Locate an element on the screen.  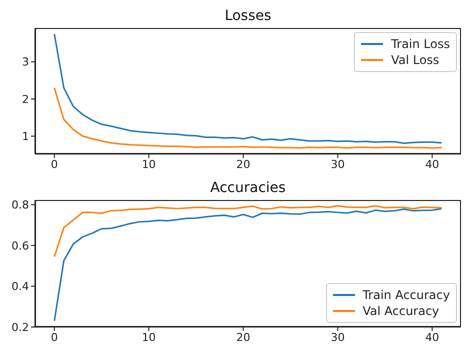
legend-label: Train Loss is located at coordinates (420, 44).